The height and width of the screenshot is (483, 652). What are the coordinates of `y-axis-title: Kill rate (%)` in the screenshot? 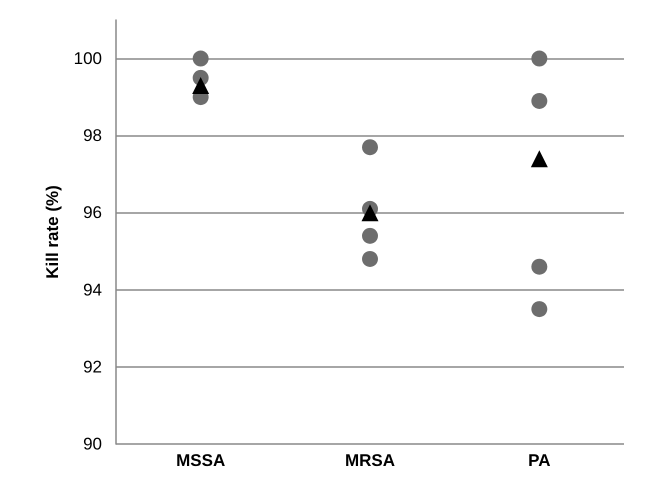 It's located at (52, 232).